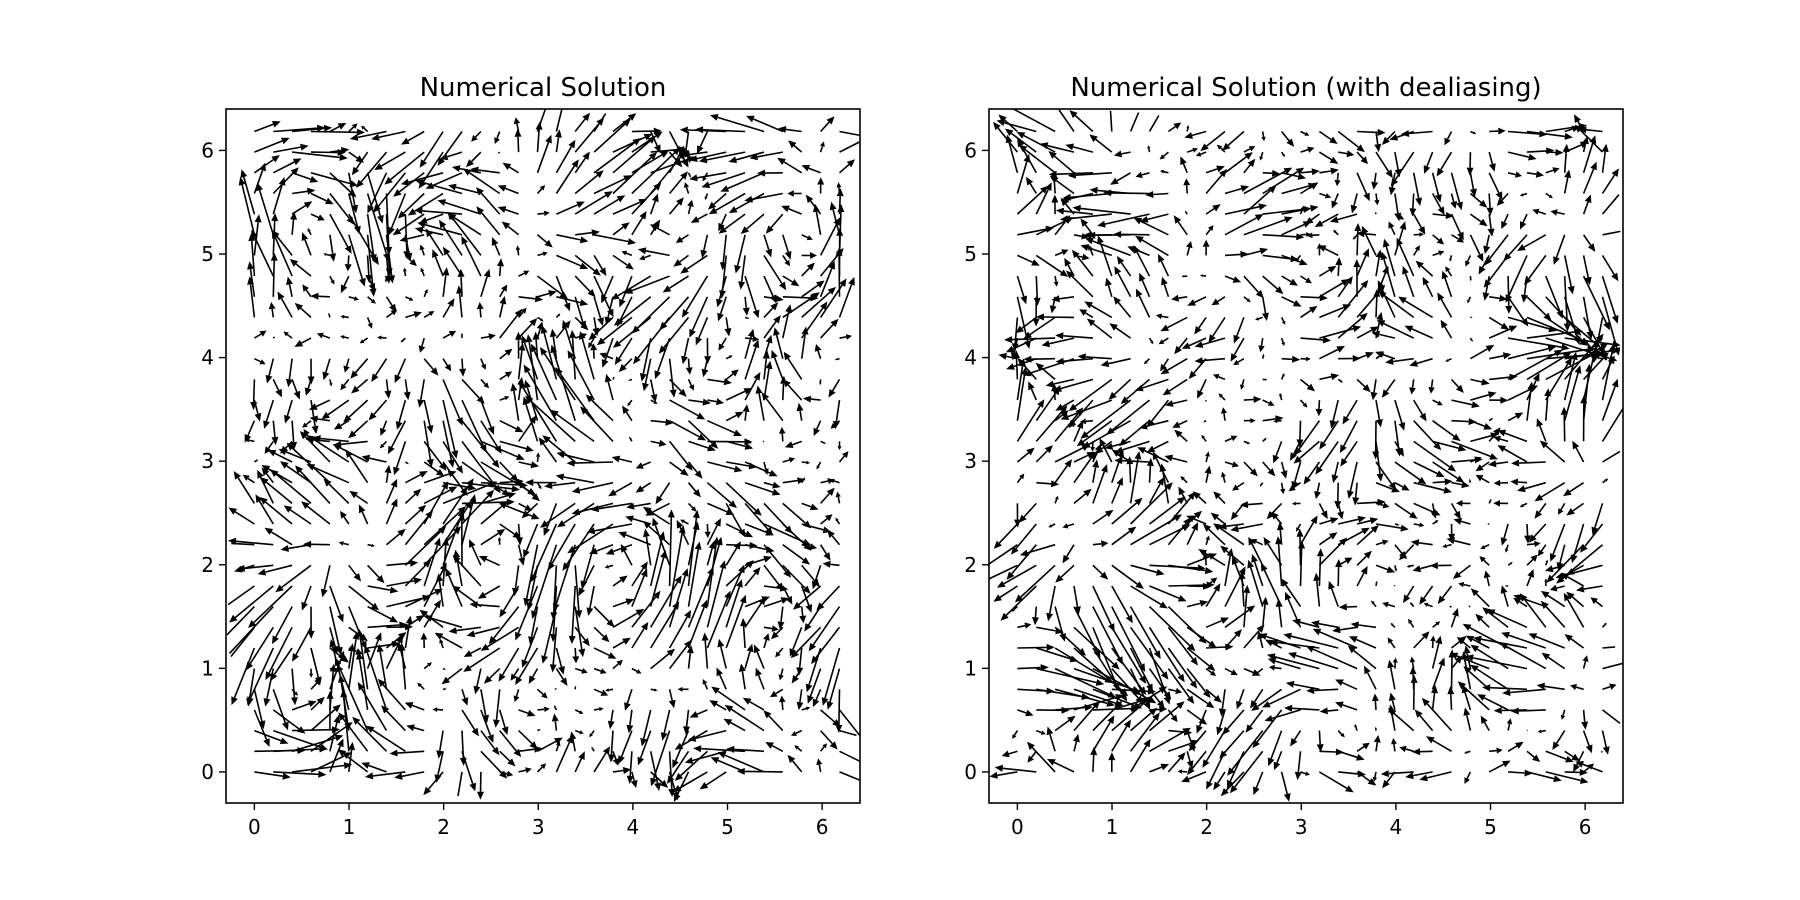 Image resolution: width=1800 pixels, height=900 pixels. I want to click on x-tick-label: 2, so click(1206, 827).